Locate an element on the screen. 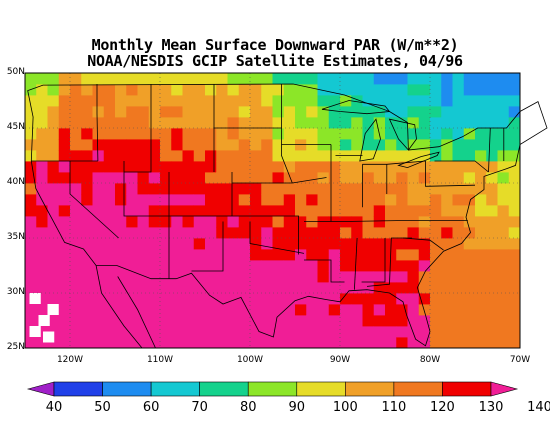 The image size is (550, 425). latitude-tick-label: 30N is located at coordinates (15, 292).